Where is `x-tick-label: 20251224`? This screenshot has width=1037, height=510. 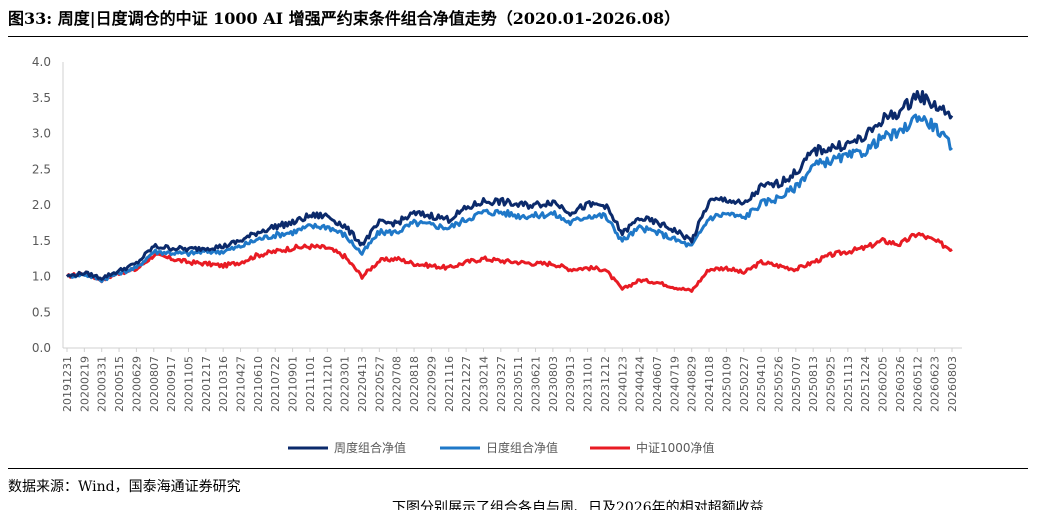 x-tick-label: 20251224 is located at coordinates (865, 384).